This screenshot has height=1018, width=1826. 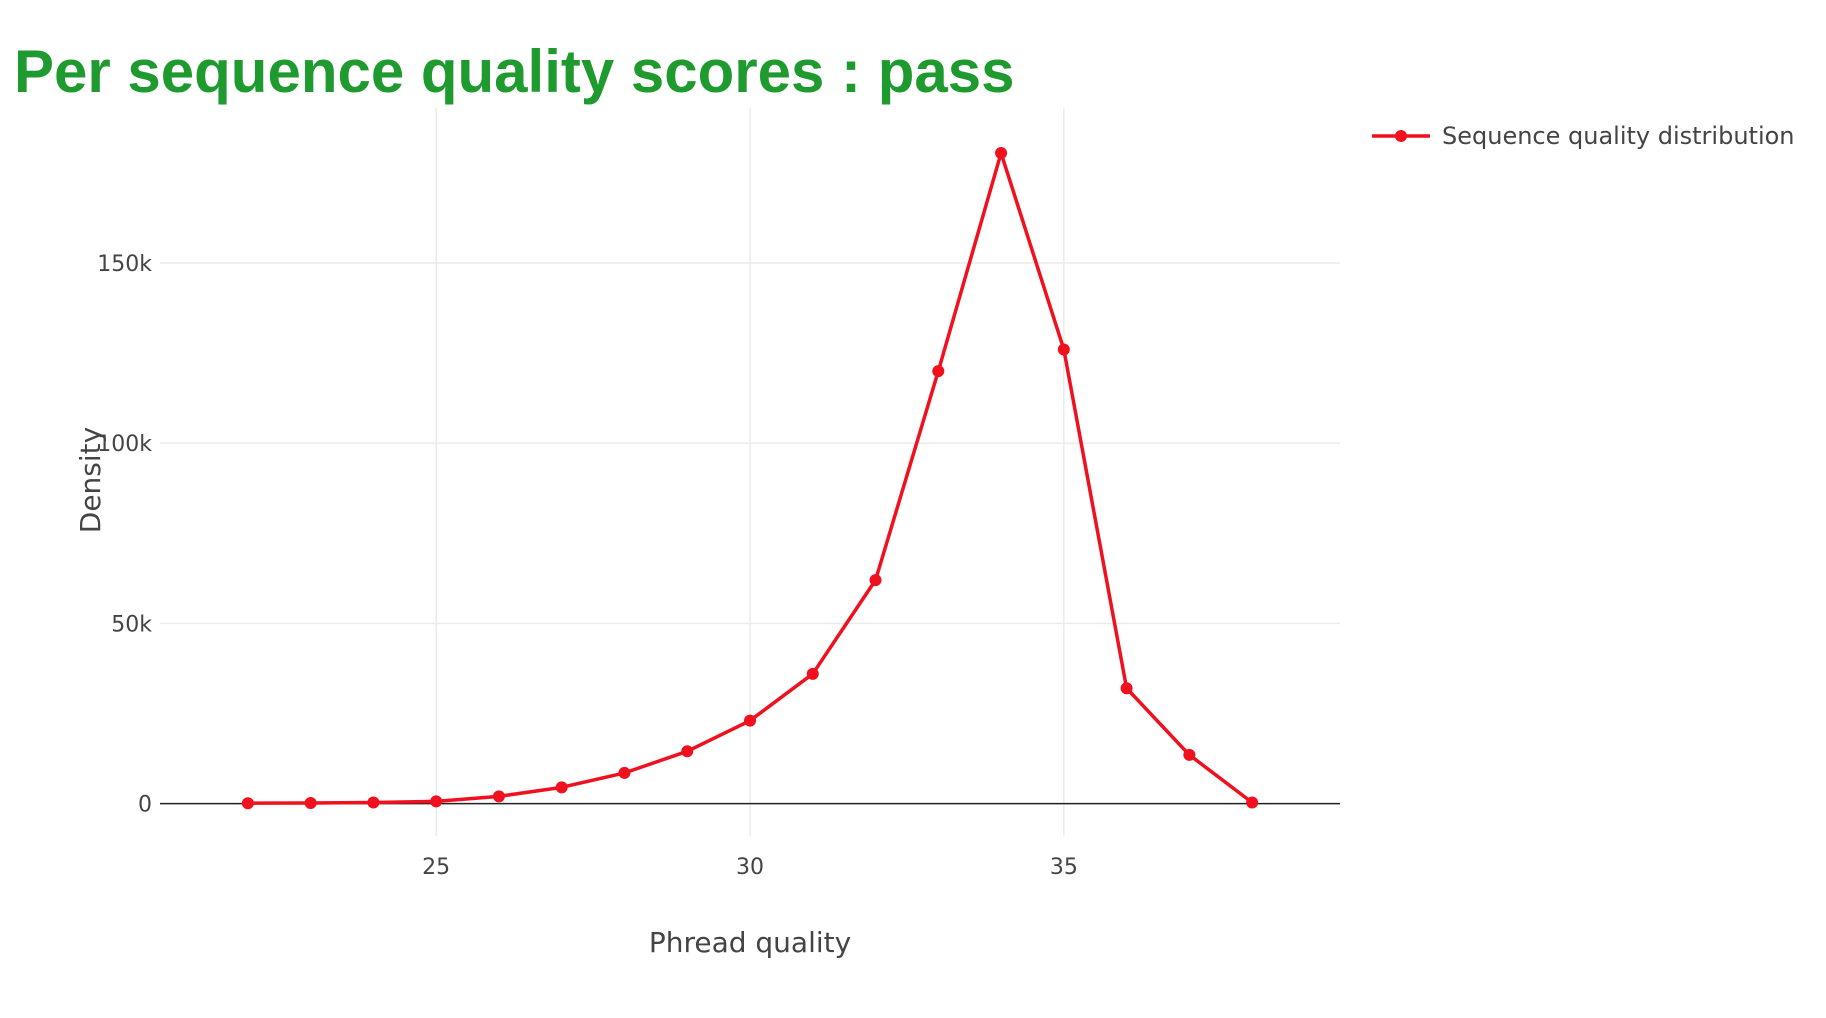 I want to click on y-axis-title: Density, so click(x=90, y=480).